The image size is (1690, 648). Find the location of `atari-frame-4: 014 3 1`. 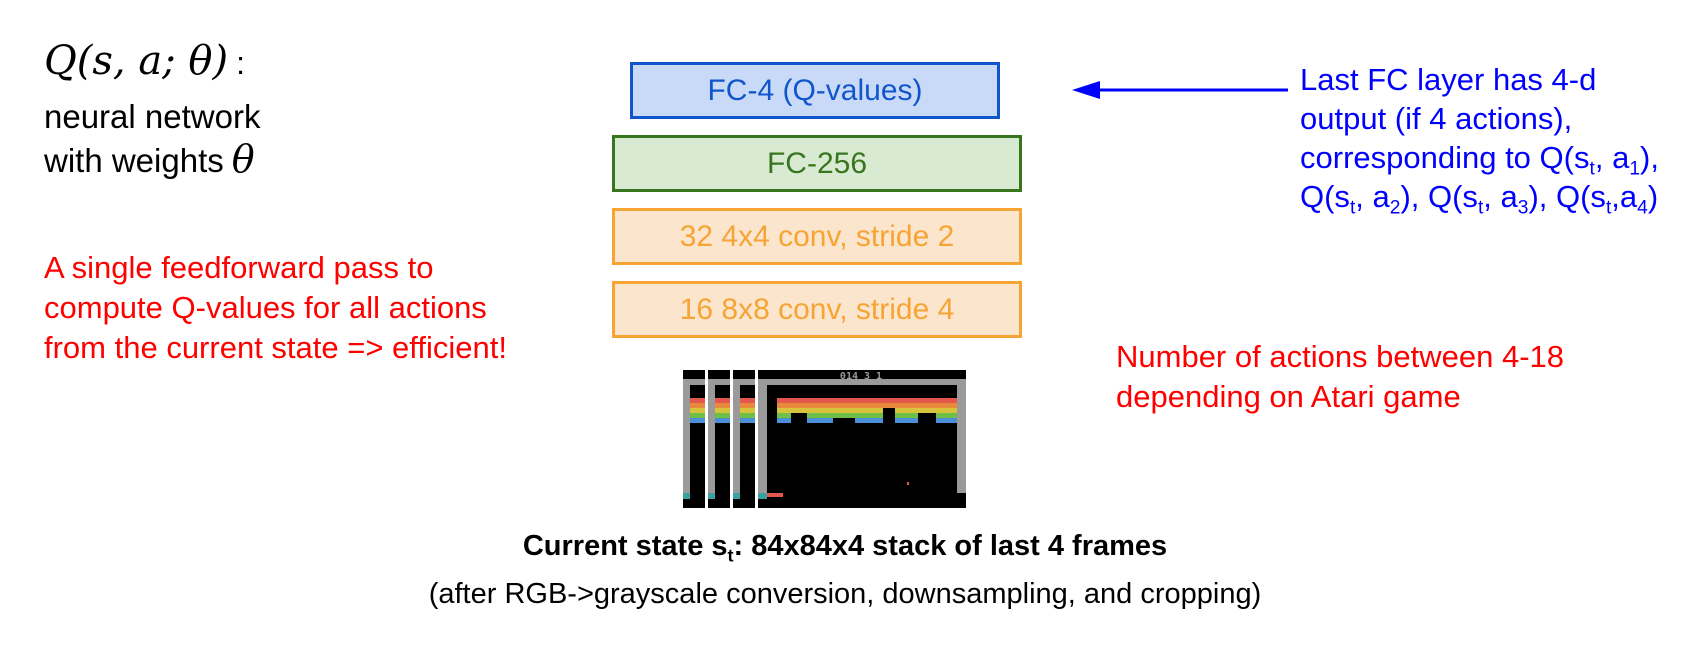

atari-frame-4: 014 3 1 is located at coordinates (862, 439).